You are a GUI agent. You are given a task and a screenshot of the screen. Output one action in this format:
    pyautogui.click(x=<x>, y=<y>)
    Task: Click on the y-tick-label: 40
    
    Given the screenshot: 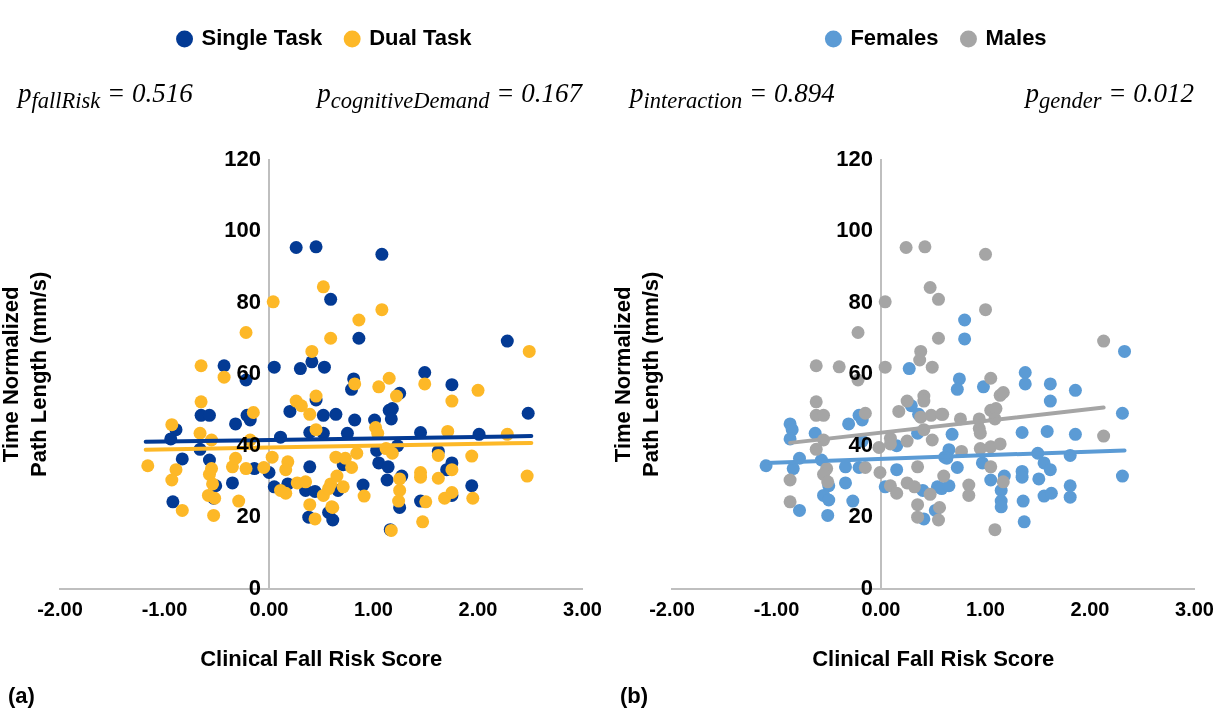 What is the action you would take?
    pyautogui.click(x=861, y=444)
    